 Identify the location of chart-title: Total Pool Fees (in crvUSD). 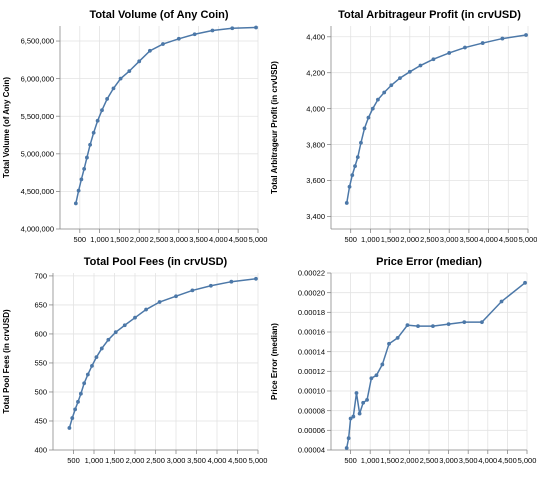
(156, 262).